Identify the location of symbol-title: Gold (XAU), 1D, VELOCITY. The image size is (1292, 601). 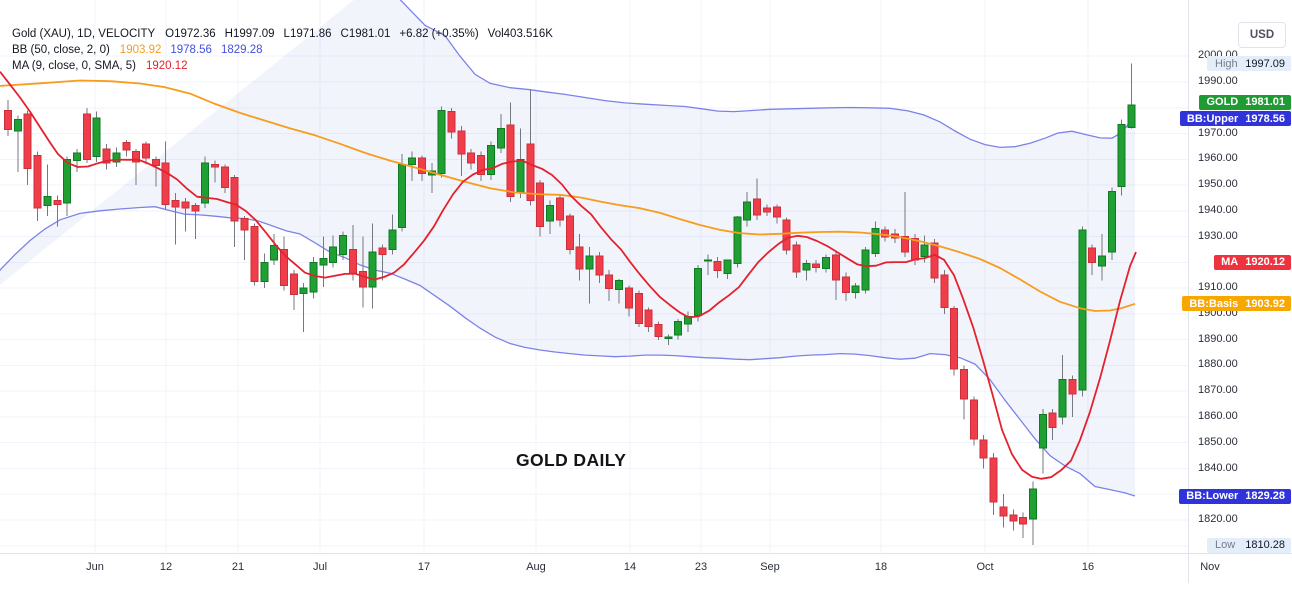
(84, 34).